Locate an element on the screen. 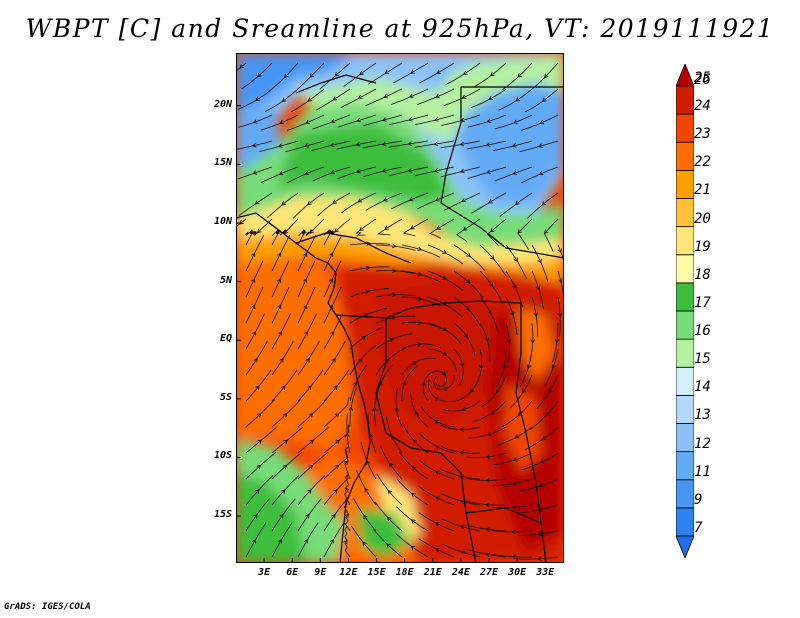 The width and height of the screenshot is (800, 618). colorbar-level-label: 7 is located at coordinates (698, 527).